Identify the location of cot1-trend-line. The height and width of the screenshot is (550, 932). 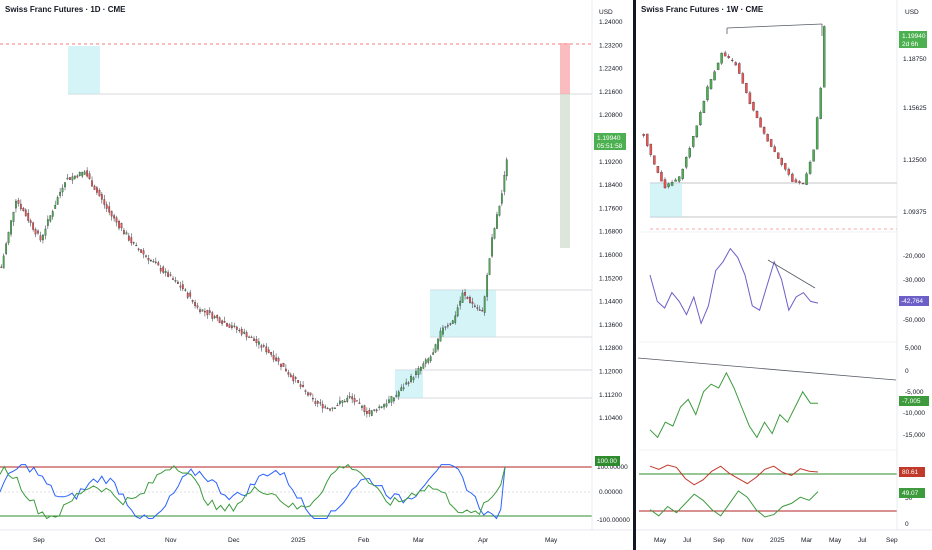
(791, 274).